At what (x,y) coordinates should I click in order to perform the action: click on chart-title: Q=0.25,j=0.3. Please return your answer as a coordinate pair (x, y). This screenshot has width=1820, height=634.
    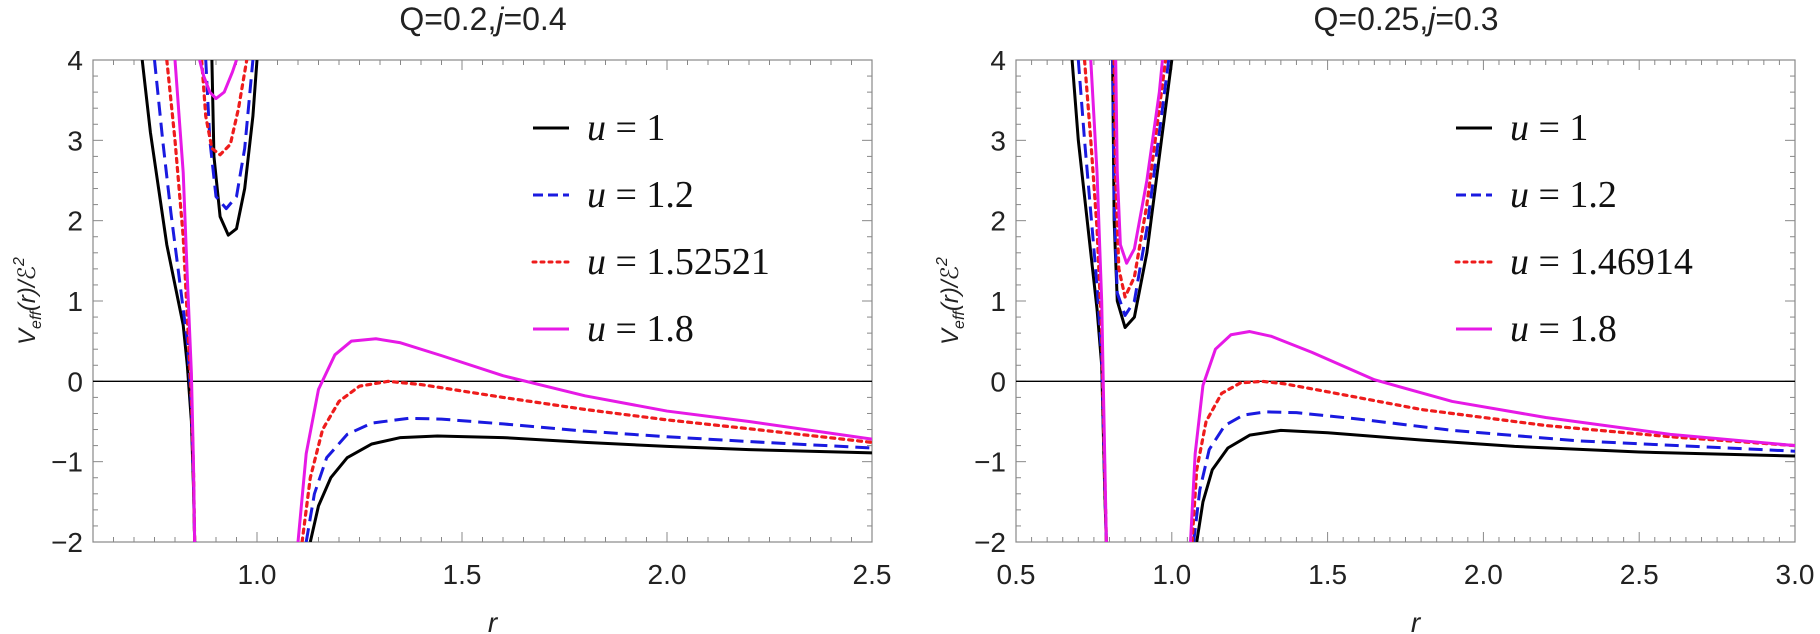
    Looking at the image, I should click on (1405, 19).